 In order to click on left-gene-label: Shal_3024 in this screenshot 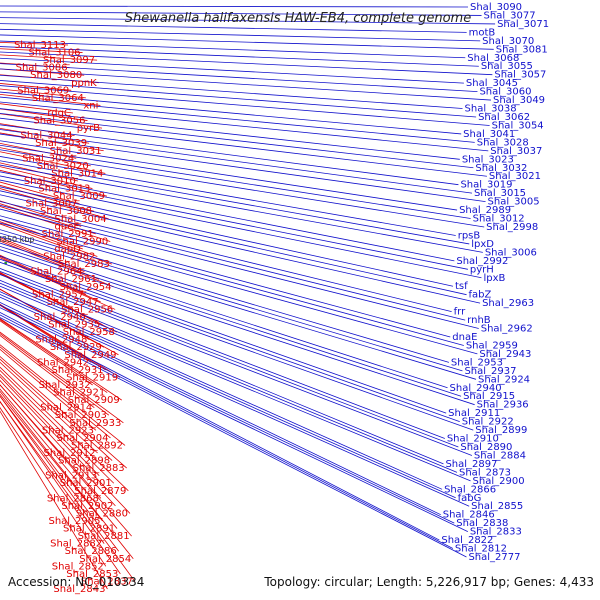, I will do `click(48, 158)`.